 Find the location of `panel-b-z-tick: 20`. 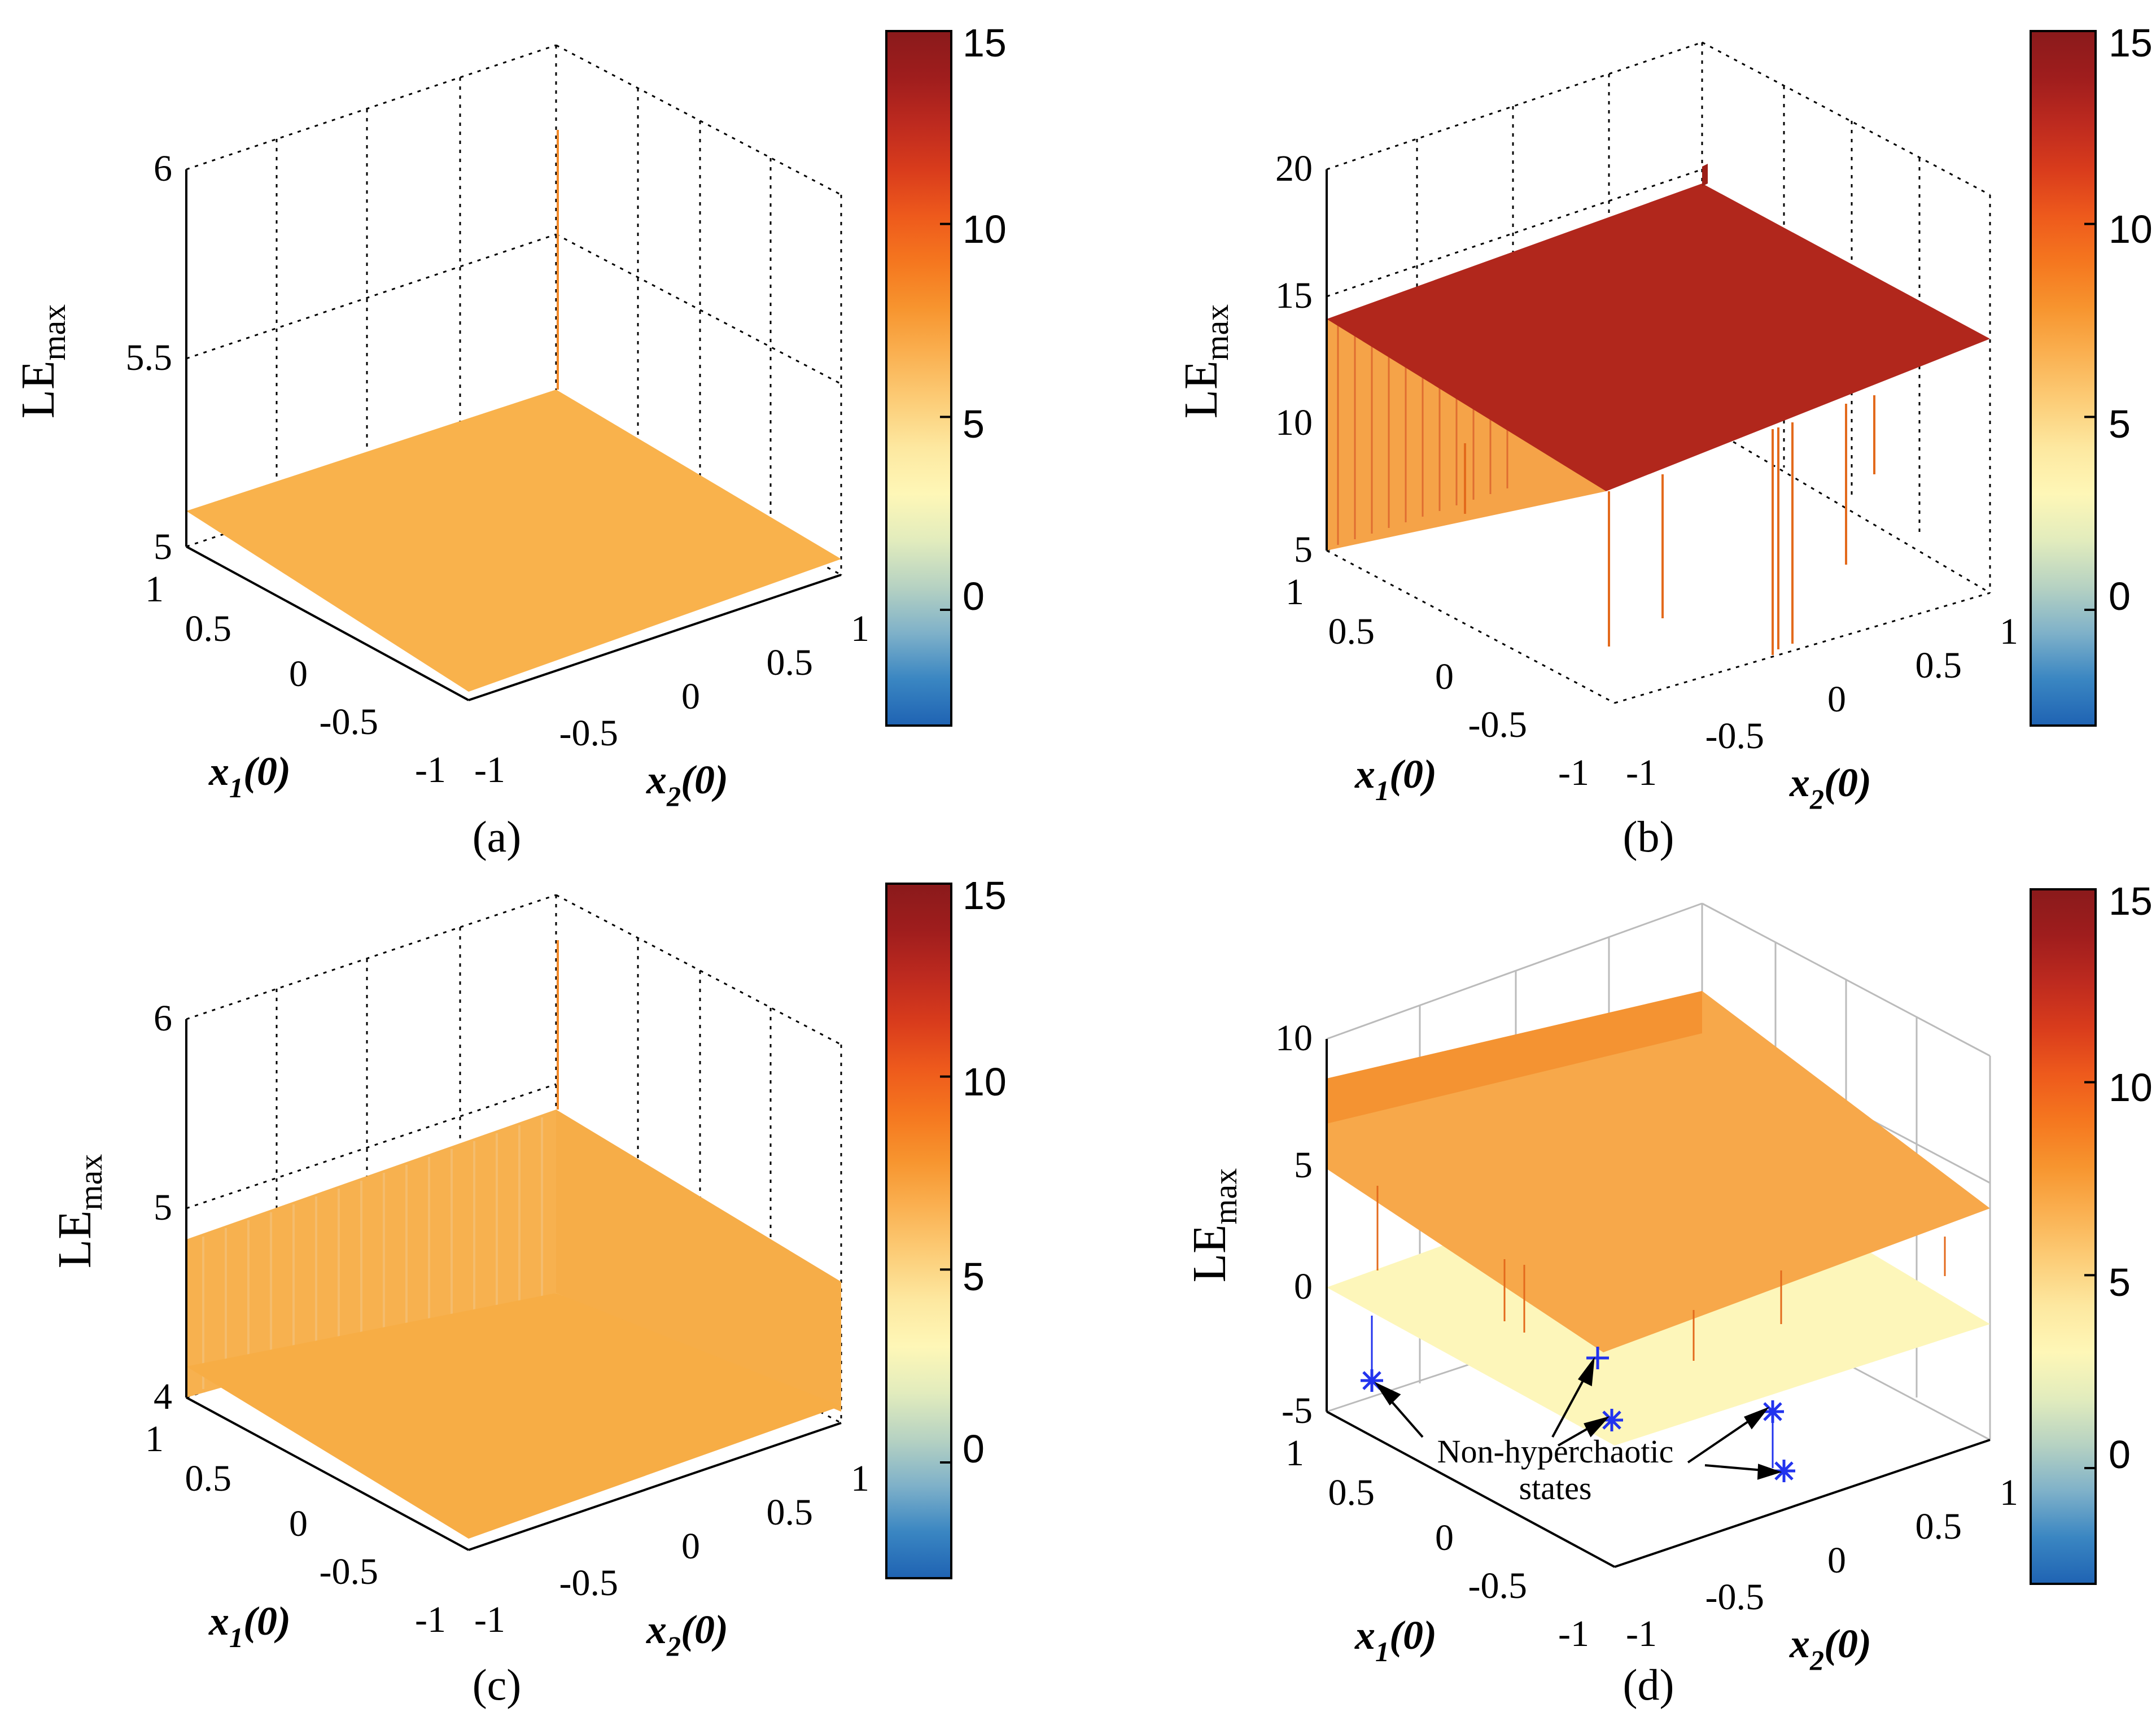

panel-b-z-tick: 20 is located at coordinates (1294, 168).